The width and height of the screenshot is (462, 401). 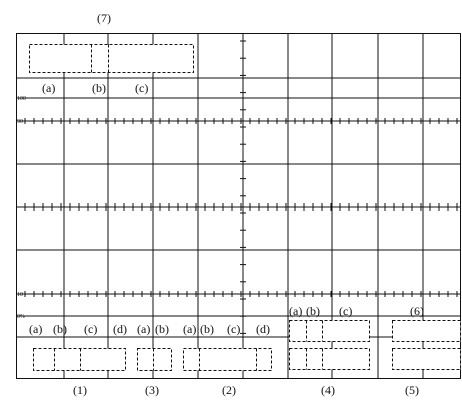 I want to click on label-0: 0%, so click(x=21, y=317).